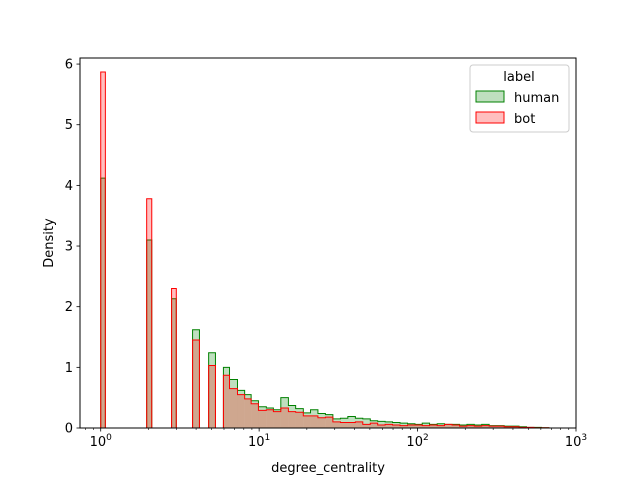 This screenshot has height=480, width=640. What do you see at coordinates (49, 243) in the screenshot?
I see `y-axis-label: Density` at bounding box center [49, 243].